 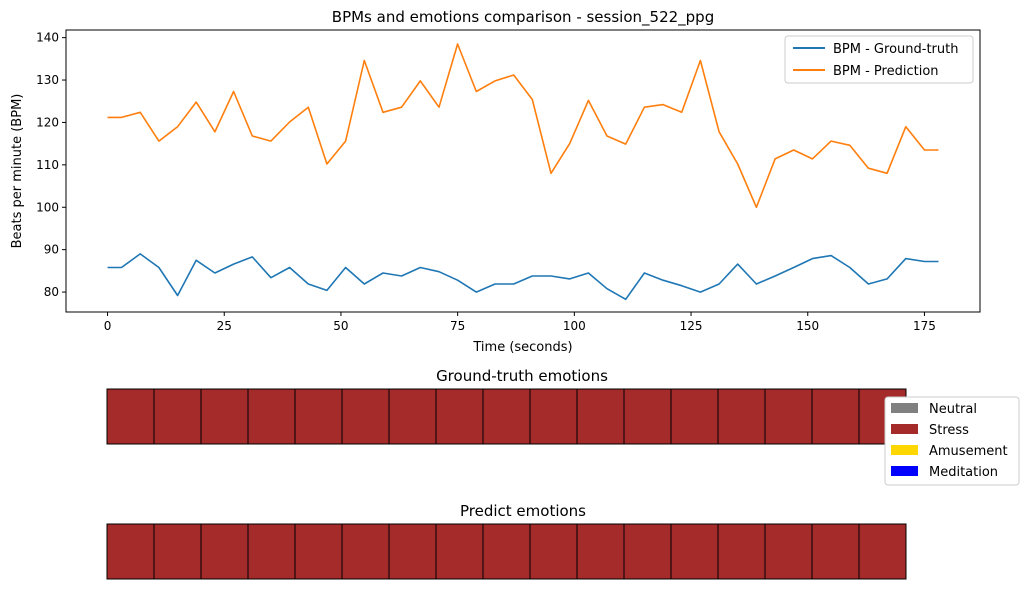 What do you see at coordinates (895, 49) in the screenshot?
I see `legend-label-ground-truth: BPM - Ground-truth` at bounding box center [895, 49].